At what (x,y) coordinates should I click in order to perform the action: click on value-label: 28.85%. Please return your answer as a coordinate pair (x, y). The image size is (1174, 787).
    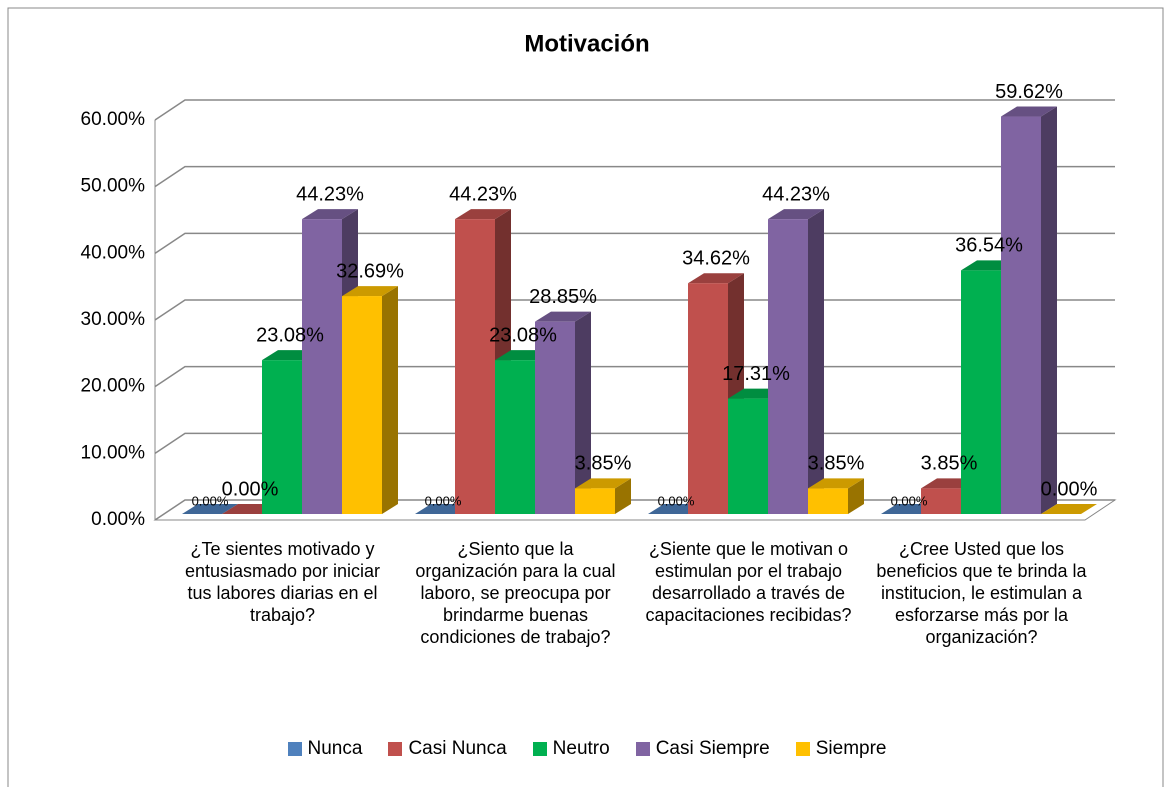
    Looking at the image, I should click on (563, 297).